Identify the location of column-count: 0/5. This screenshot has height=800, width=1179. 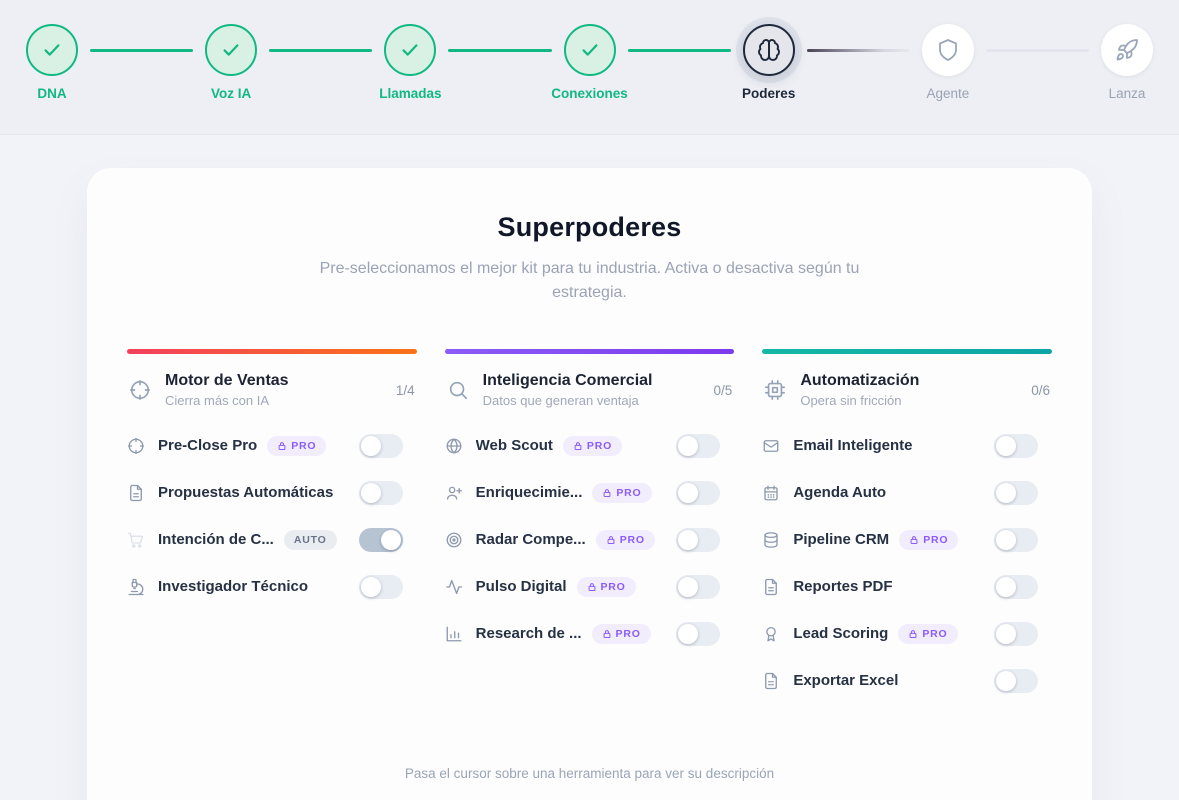
(723, 390).